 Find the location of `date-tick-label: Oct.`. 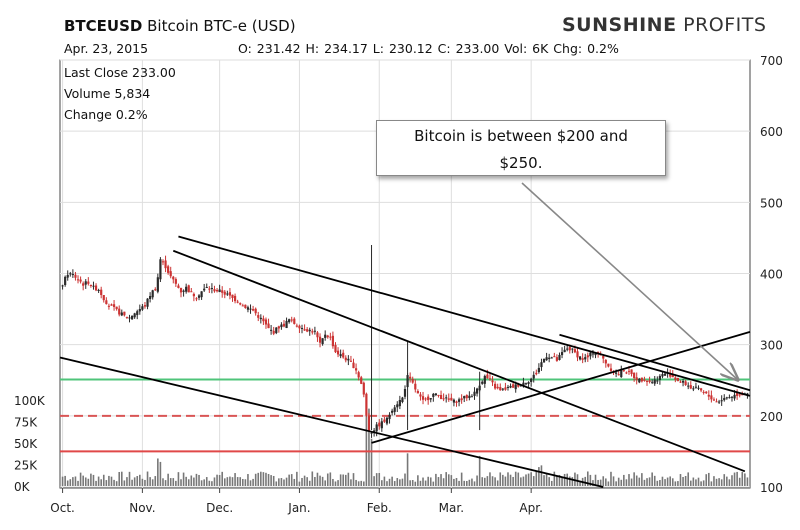

date-tick-label: Oct. is located at coordinates (62, 508).